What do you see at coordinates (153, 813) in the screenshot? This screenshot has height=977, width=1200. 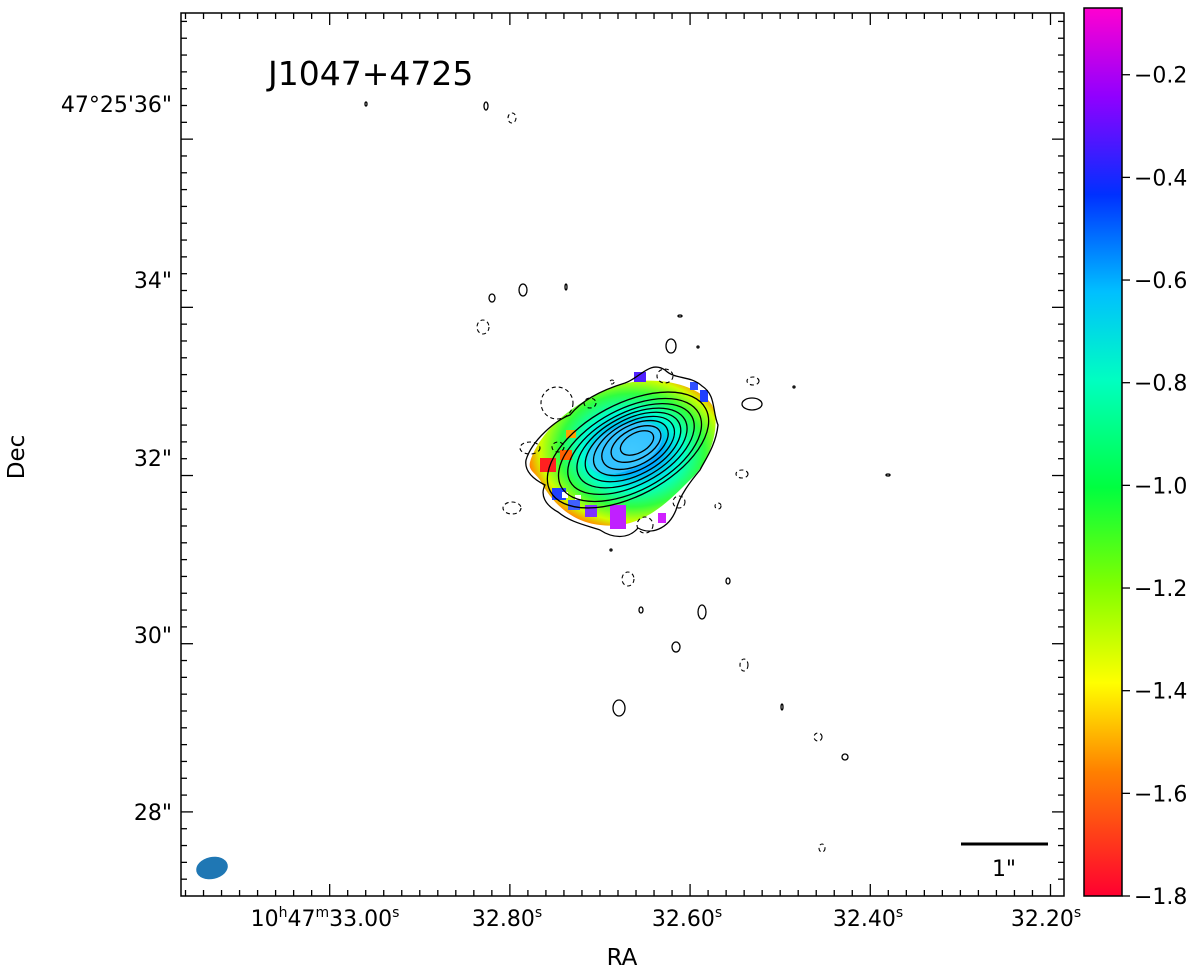 I see `y-tick-label: 28"` at bounding box center [153, 813].